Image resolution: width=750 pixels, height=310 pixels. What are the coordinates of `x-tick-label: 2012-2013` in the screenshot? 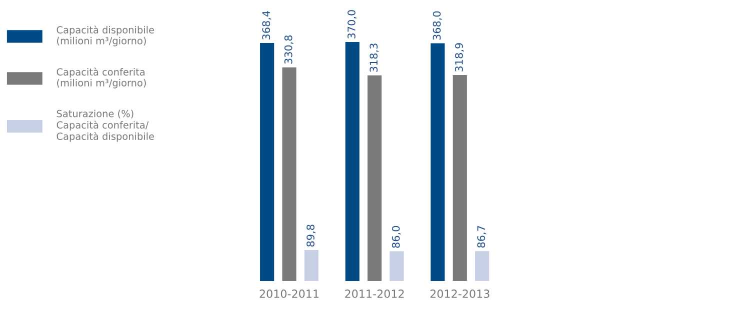 It's located at (460, 294).